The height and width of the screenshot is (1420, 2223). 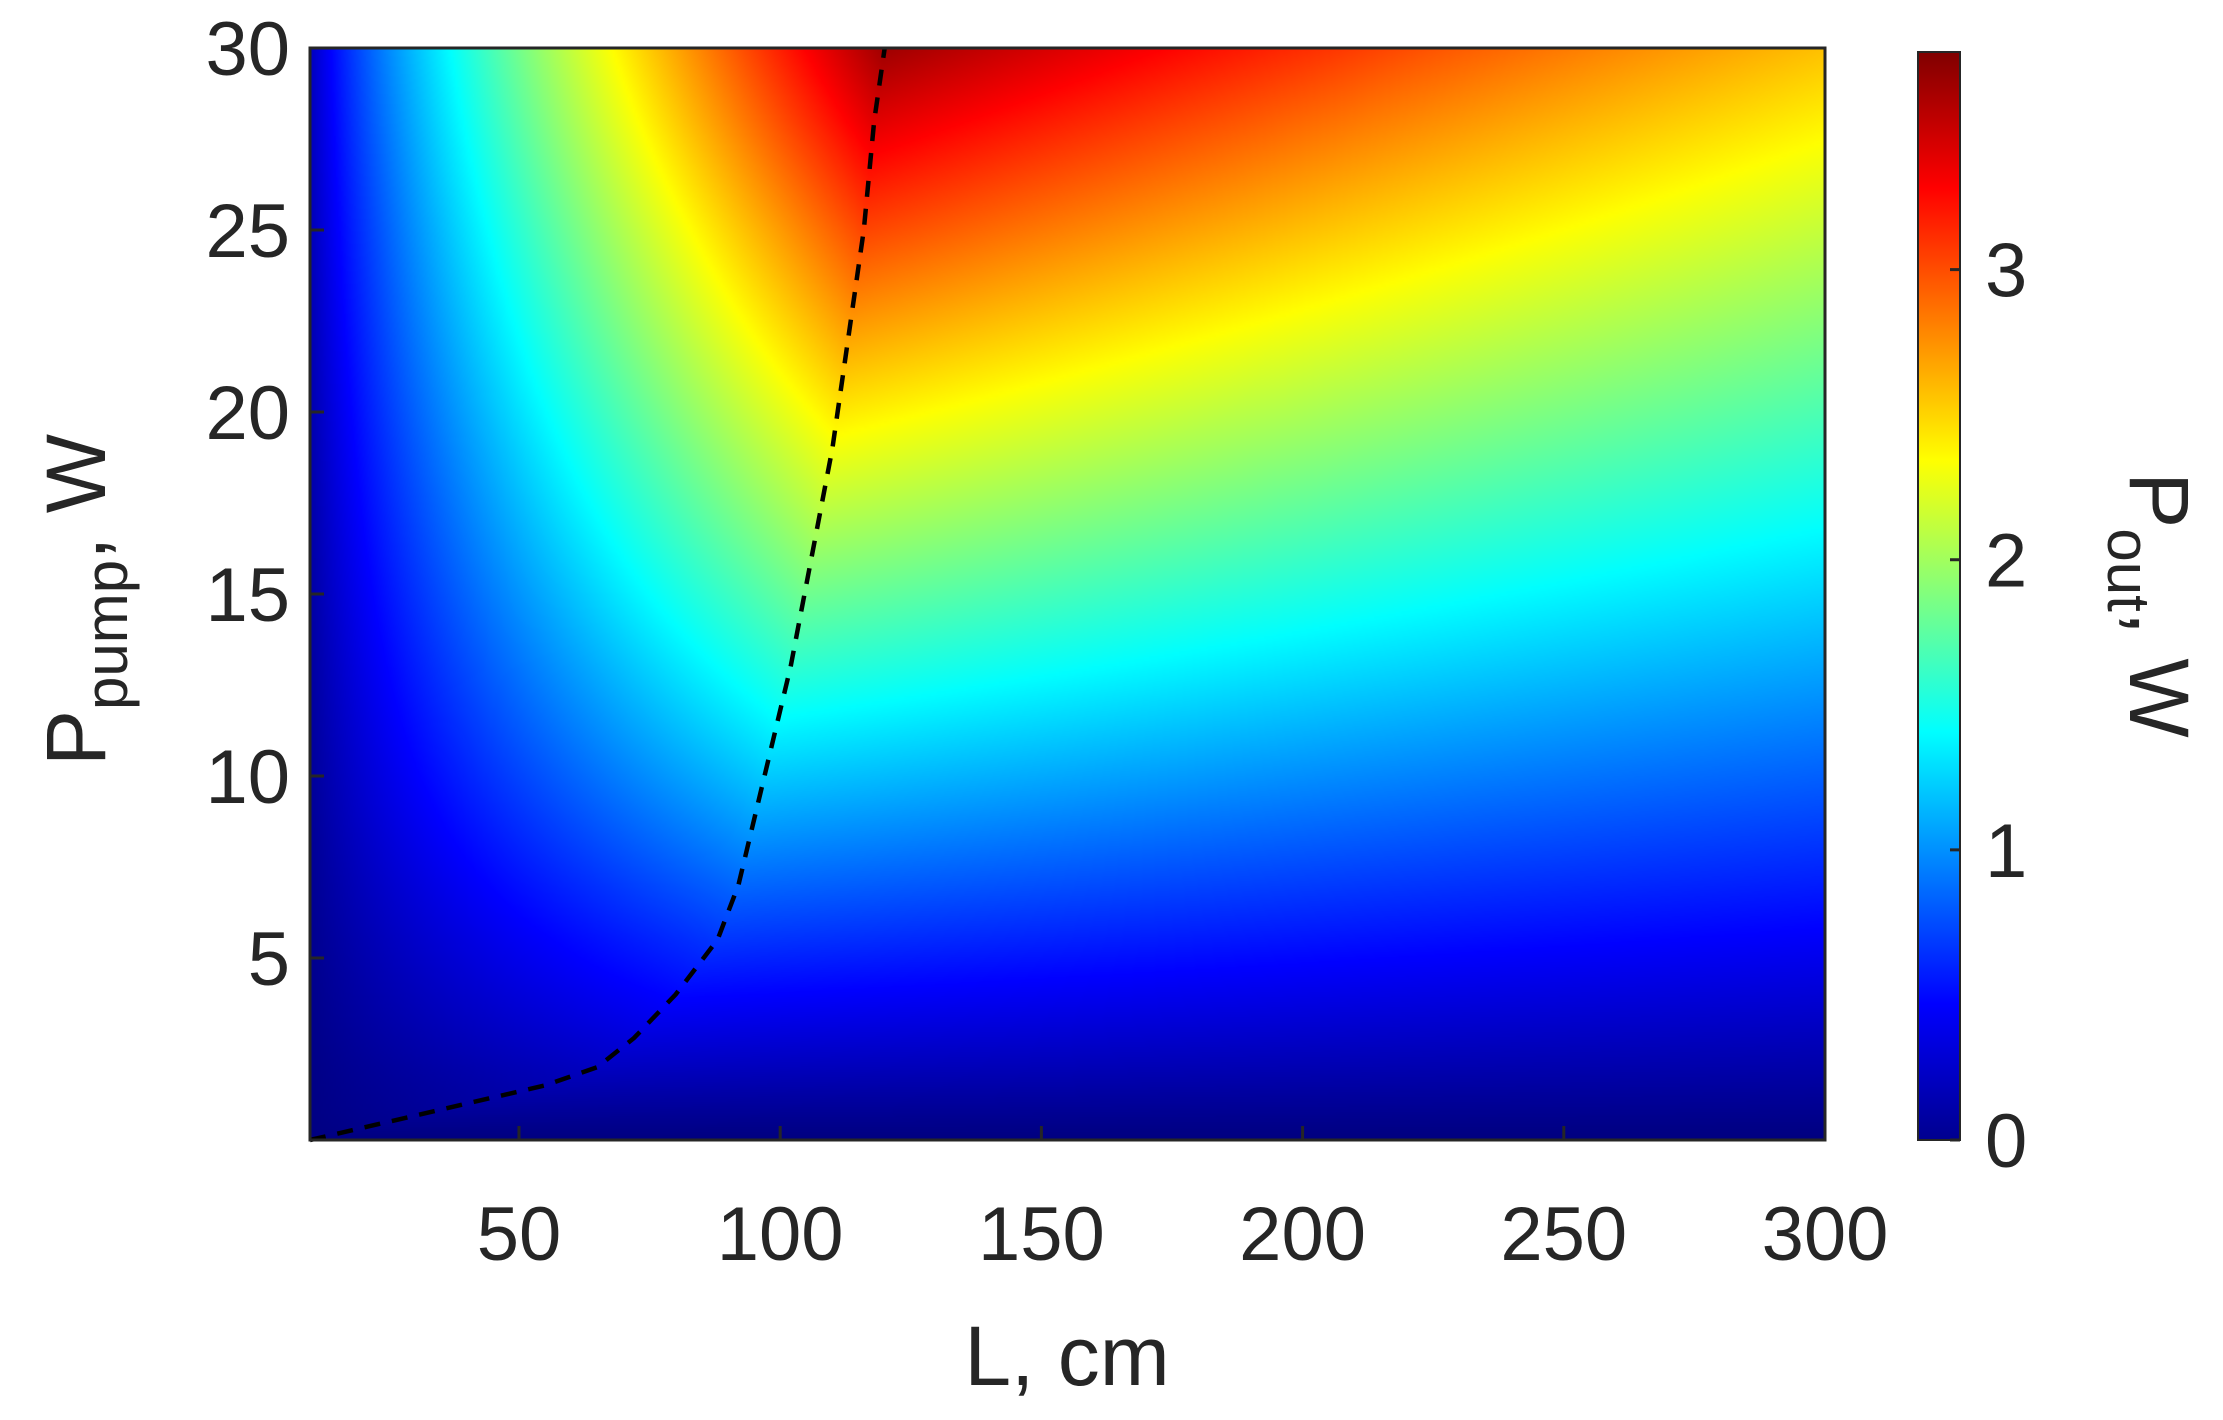 I want to click on colorbar-title-tail: , W, so click(x=2159, y=675).